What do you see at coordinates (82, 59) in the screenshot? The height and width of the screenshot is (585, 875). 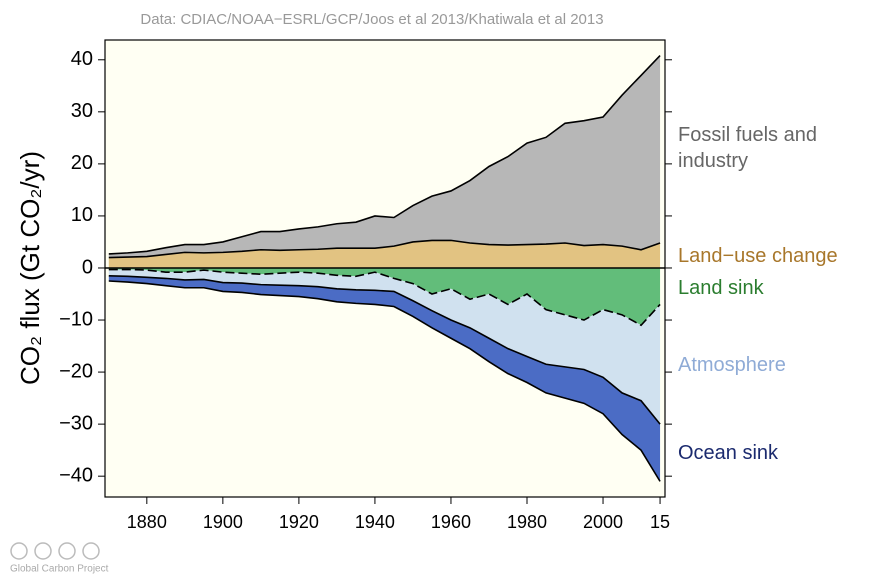 I see `y-tick-label: 40` at bounding box center [82, 59].